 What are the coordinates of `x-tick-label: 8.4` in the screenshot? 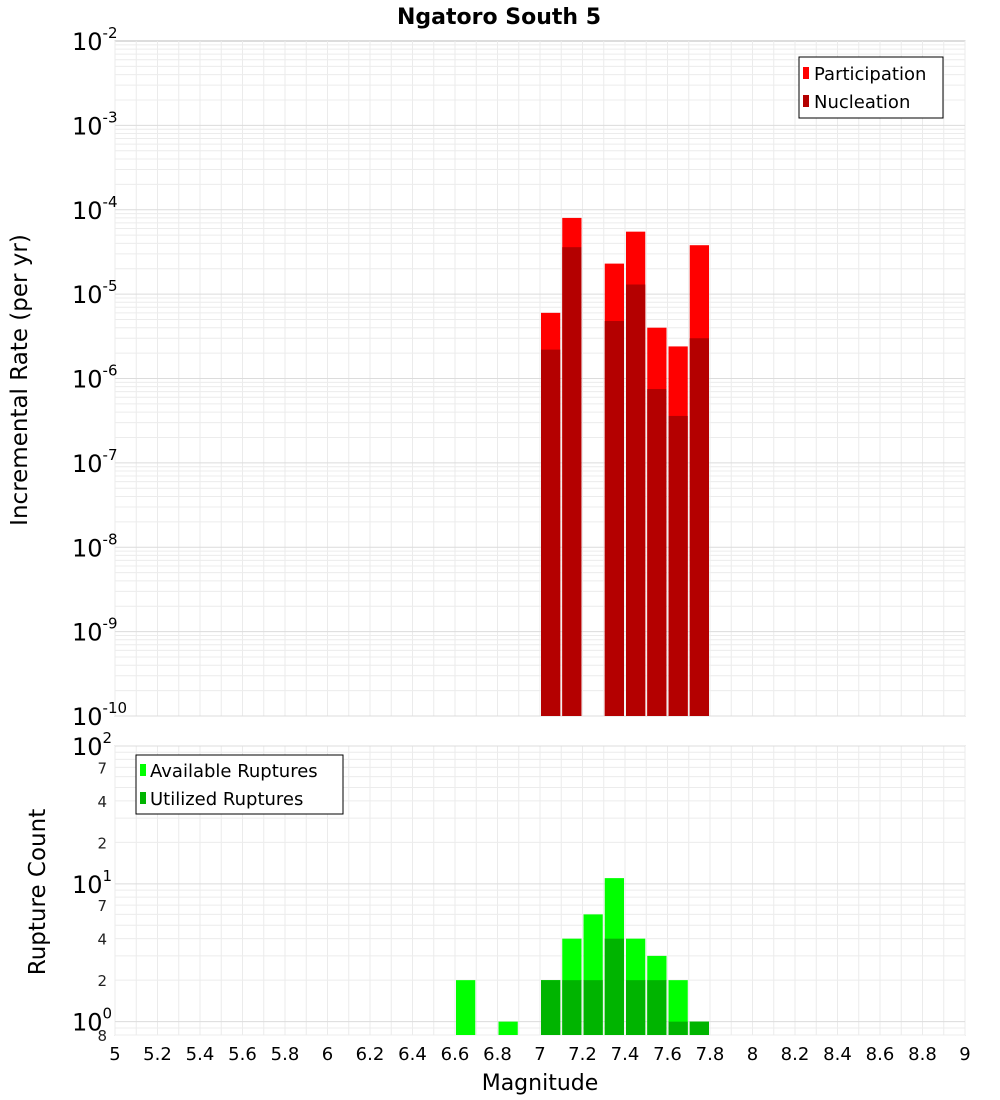 It's located at (837, 1054).